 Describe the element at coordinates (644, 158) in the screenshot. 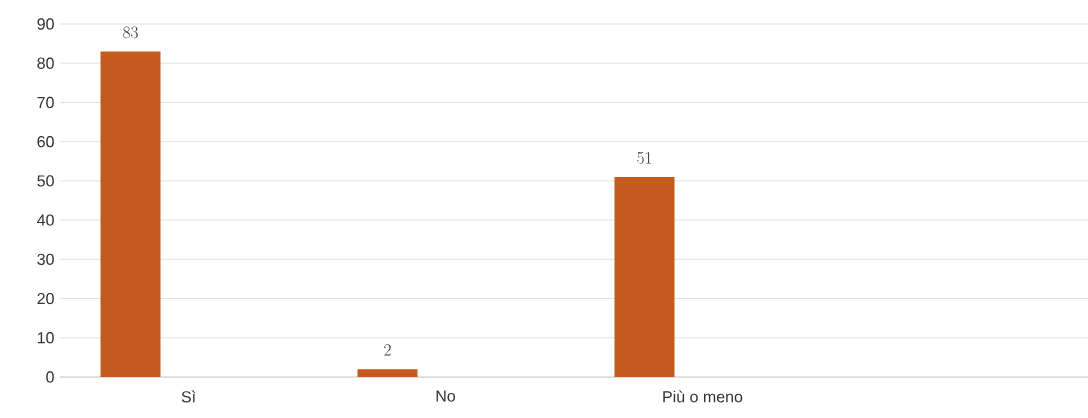

I see `data-label: 51` at that location.